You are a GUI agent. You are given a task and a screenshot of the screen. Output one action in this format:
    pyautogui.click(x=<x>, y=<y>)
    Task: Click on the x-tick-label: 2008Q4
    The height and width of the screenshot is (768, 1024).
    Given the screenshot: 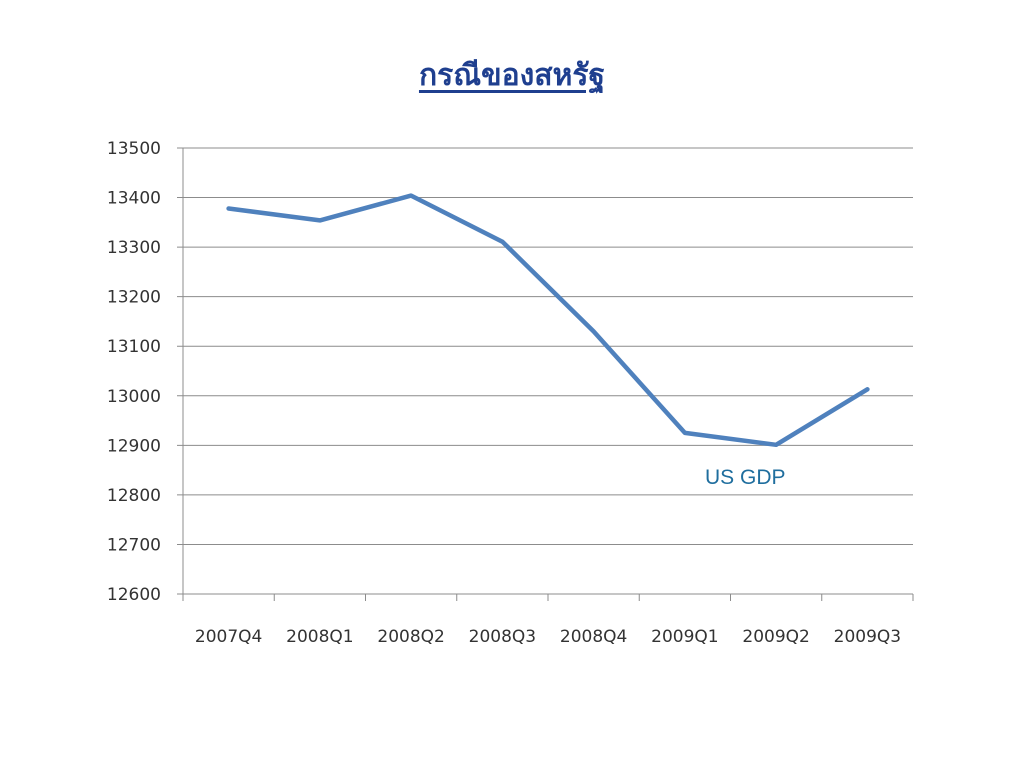 What is the action you would take?
    pyautogui.click(x=593, y=637)
    